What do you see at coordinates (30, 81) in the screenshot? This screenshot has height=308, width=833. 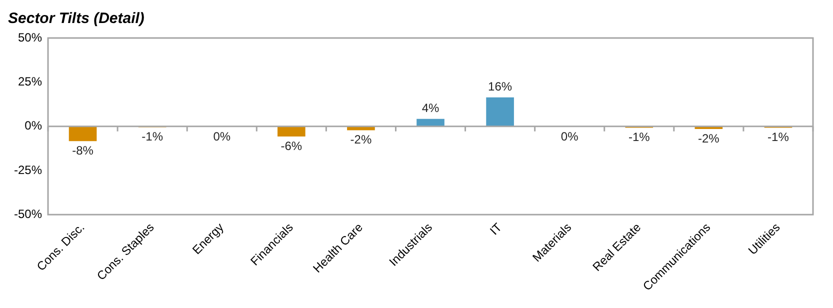 I see `y-tick-label: 25%` at bounding box center [30, 81].